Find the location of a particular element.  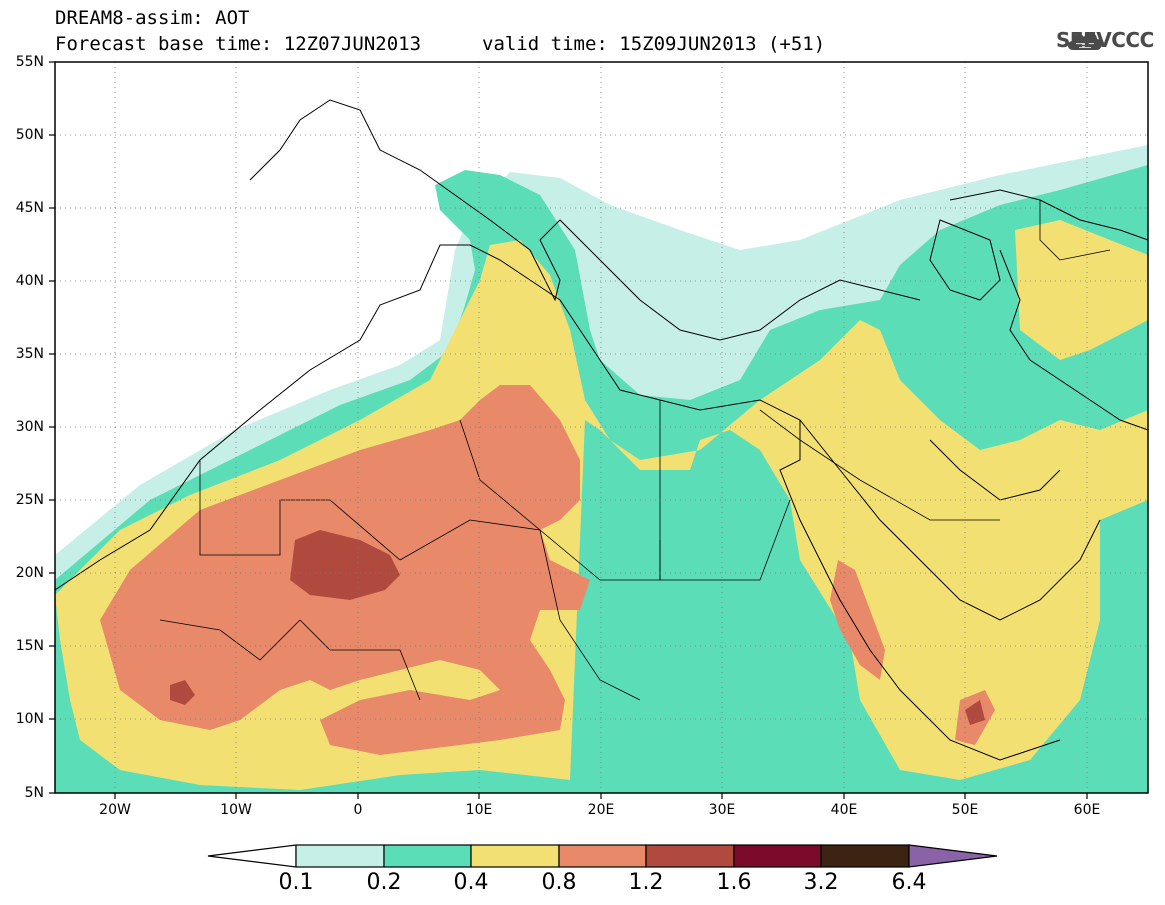

colorbar-label: 0.4 is located at coordinates (471, 882).